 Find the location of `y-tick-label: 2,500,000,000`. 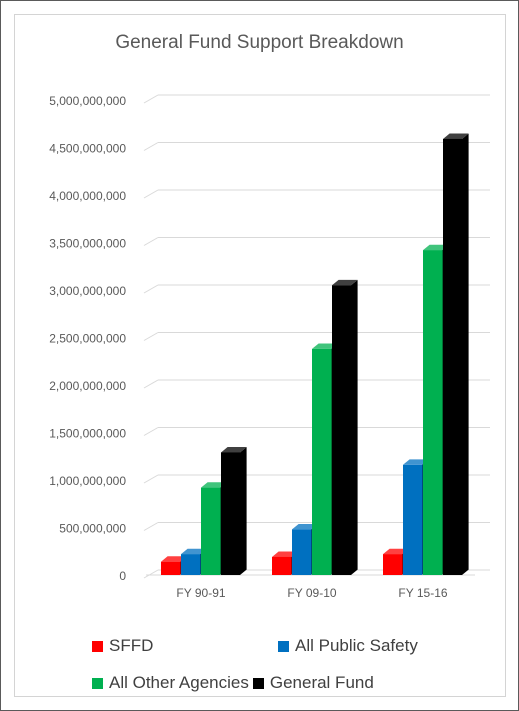

y-tick-label: 2,500,000,000 is located at coordinates (87, 339).